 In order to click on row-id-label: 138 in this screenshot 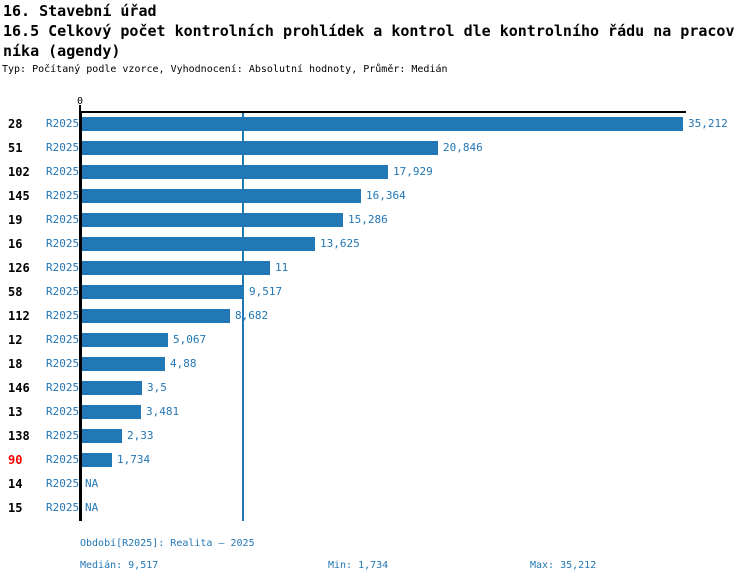, I will do `click(19, 436)`.